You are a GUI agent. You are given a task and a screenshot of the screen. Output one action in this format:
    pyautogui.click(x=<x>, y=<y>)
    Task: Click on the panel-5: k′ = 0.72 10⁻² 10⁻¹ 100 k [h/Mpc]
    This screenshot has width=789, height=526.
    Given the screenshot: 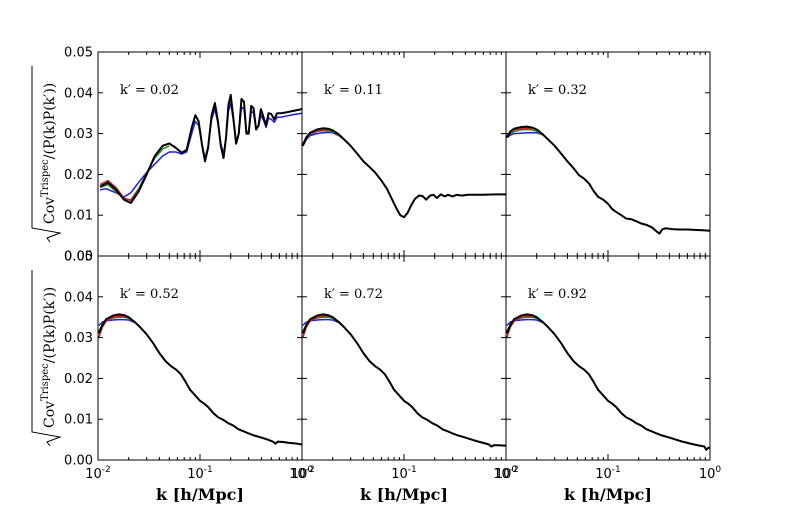 What is the action you would take?
    pyautogui.click(x=403, y=379)
    